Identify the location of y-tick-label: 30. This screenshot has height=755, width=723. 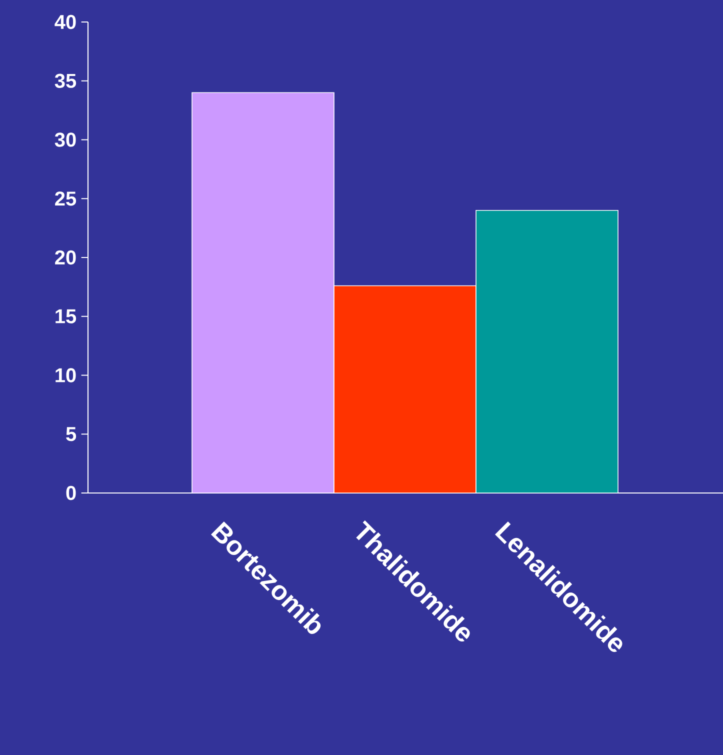
(65, 139).